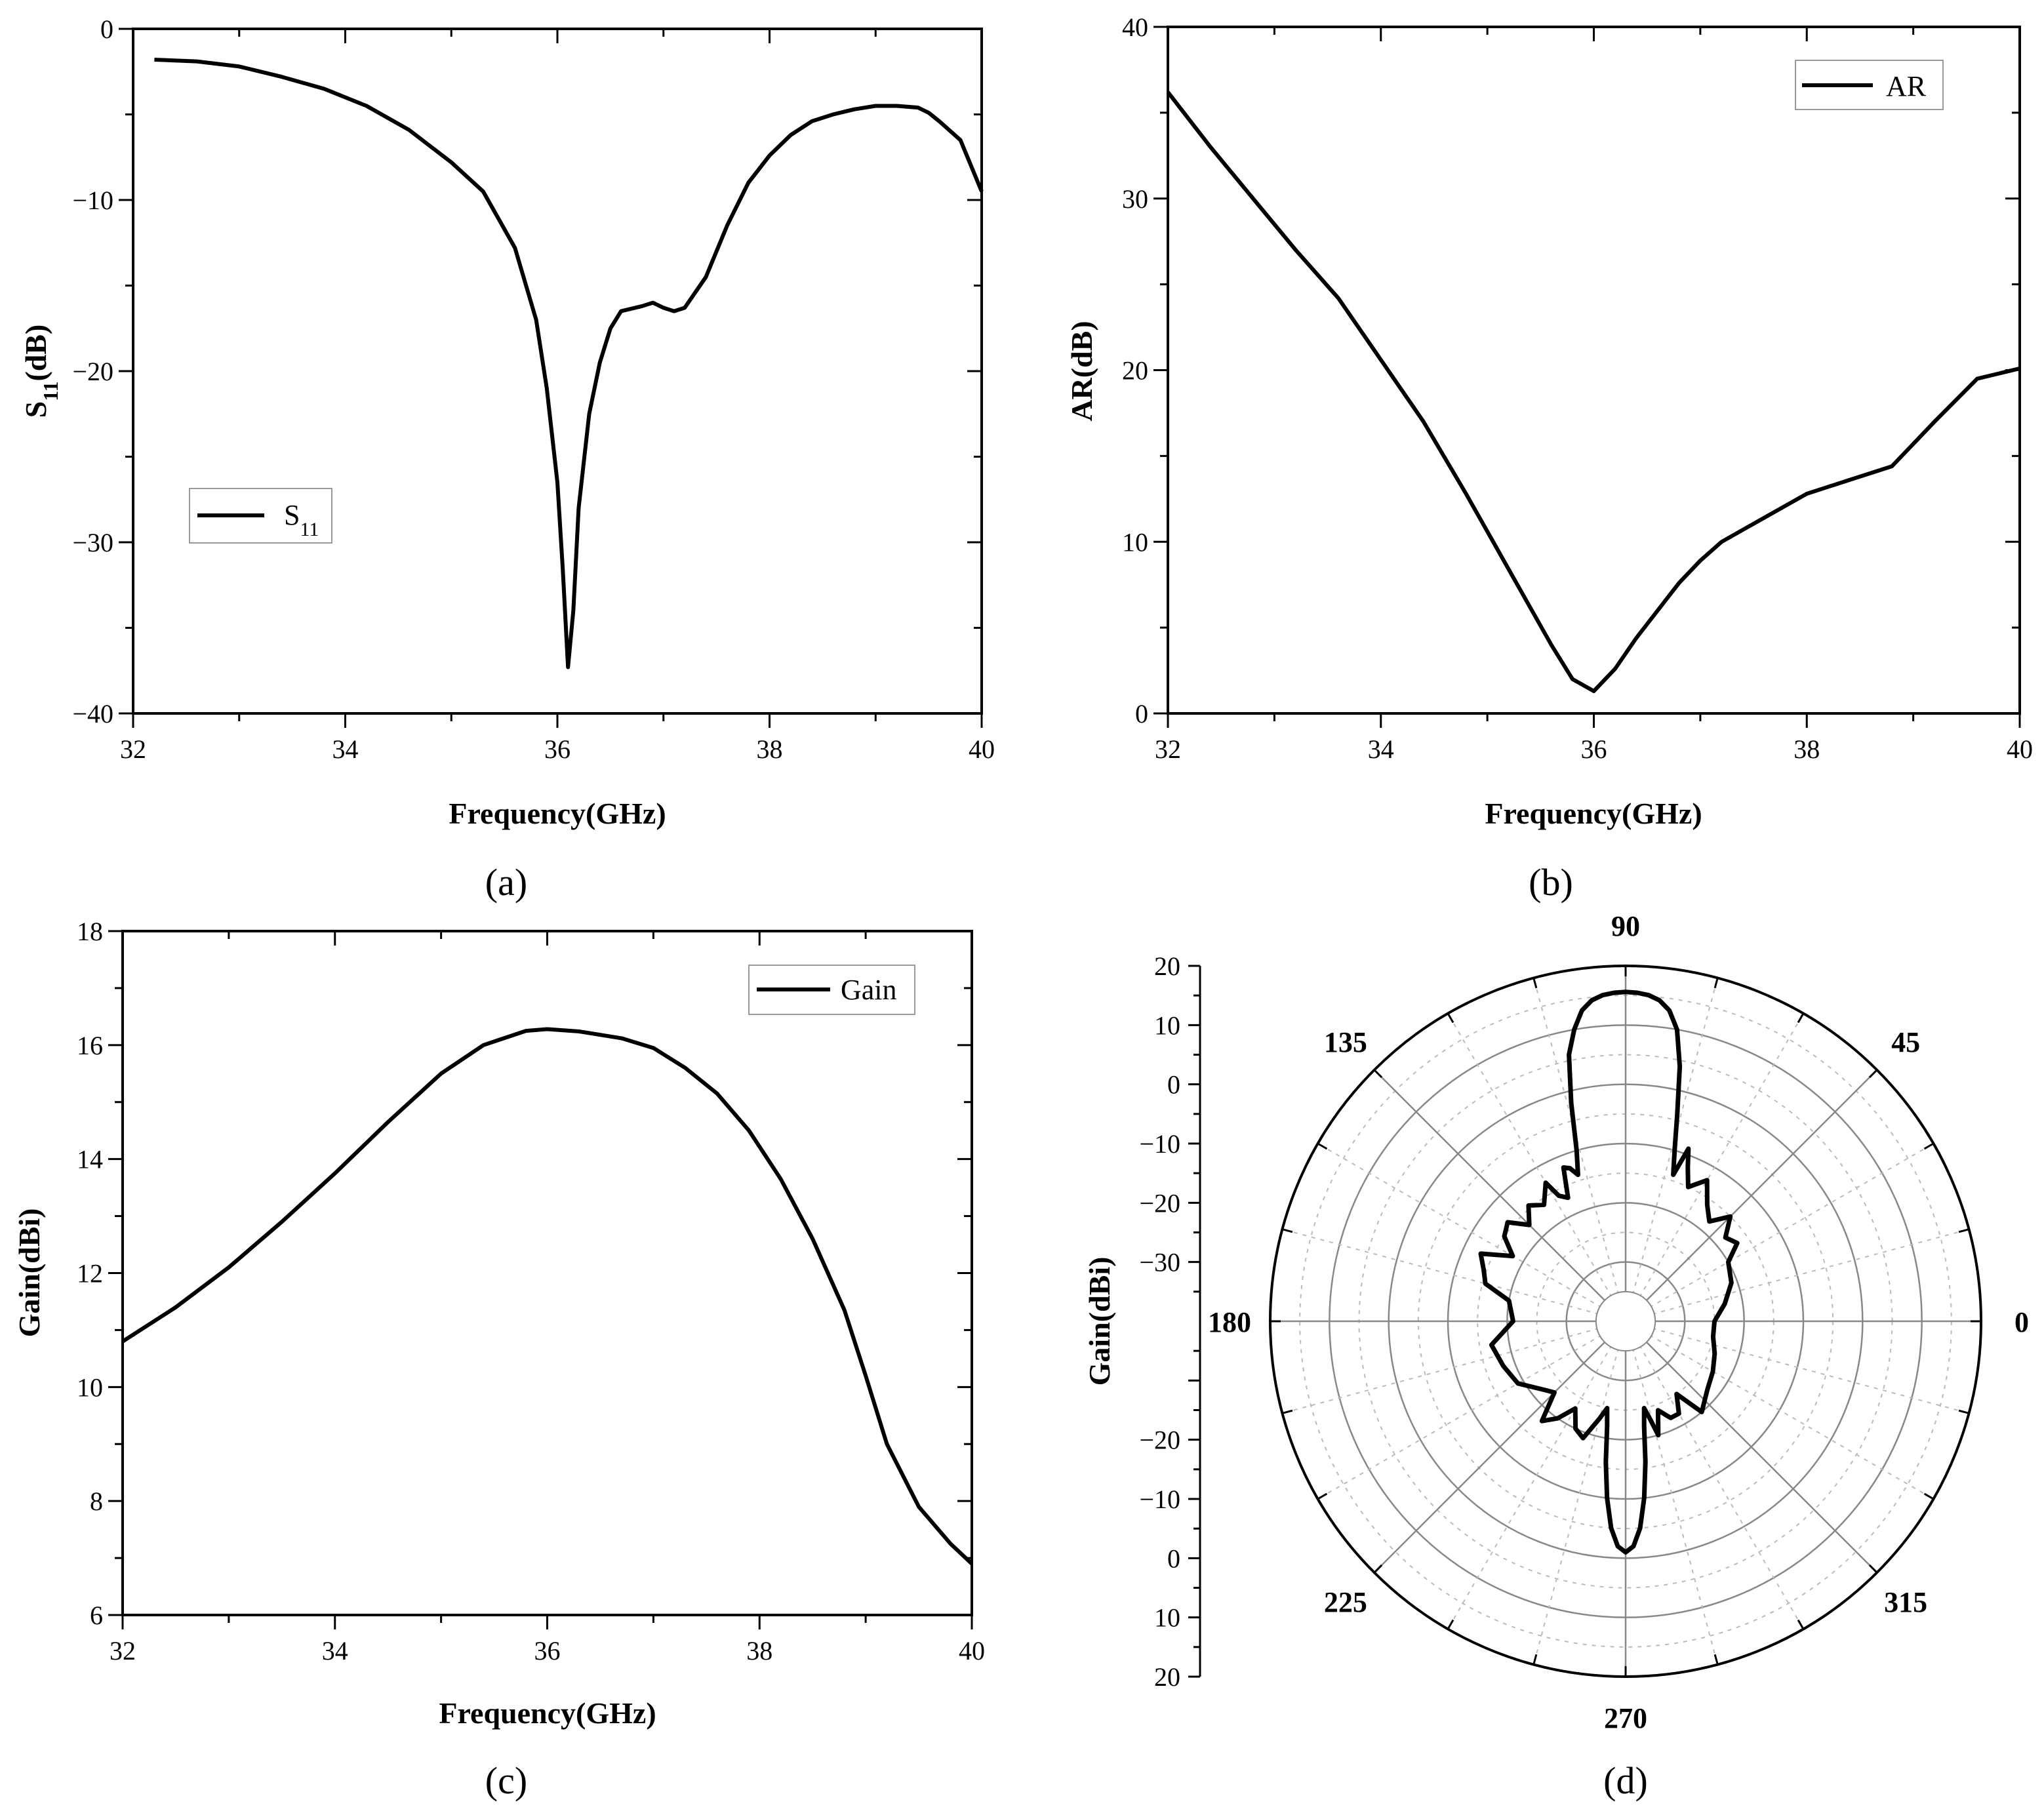 The height and width of the screenshot is (1815, 2044). Describe the element at coordinates (40, 372) in the screenshot. I see `y-axis-label: S11(dB)` at that location.